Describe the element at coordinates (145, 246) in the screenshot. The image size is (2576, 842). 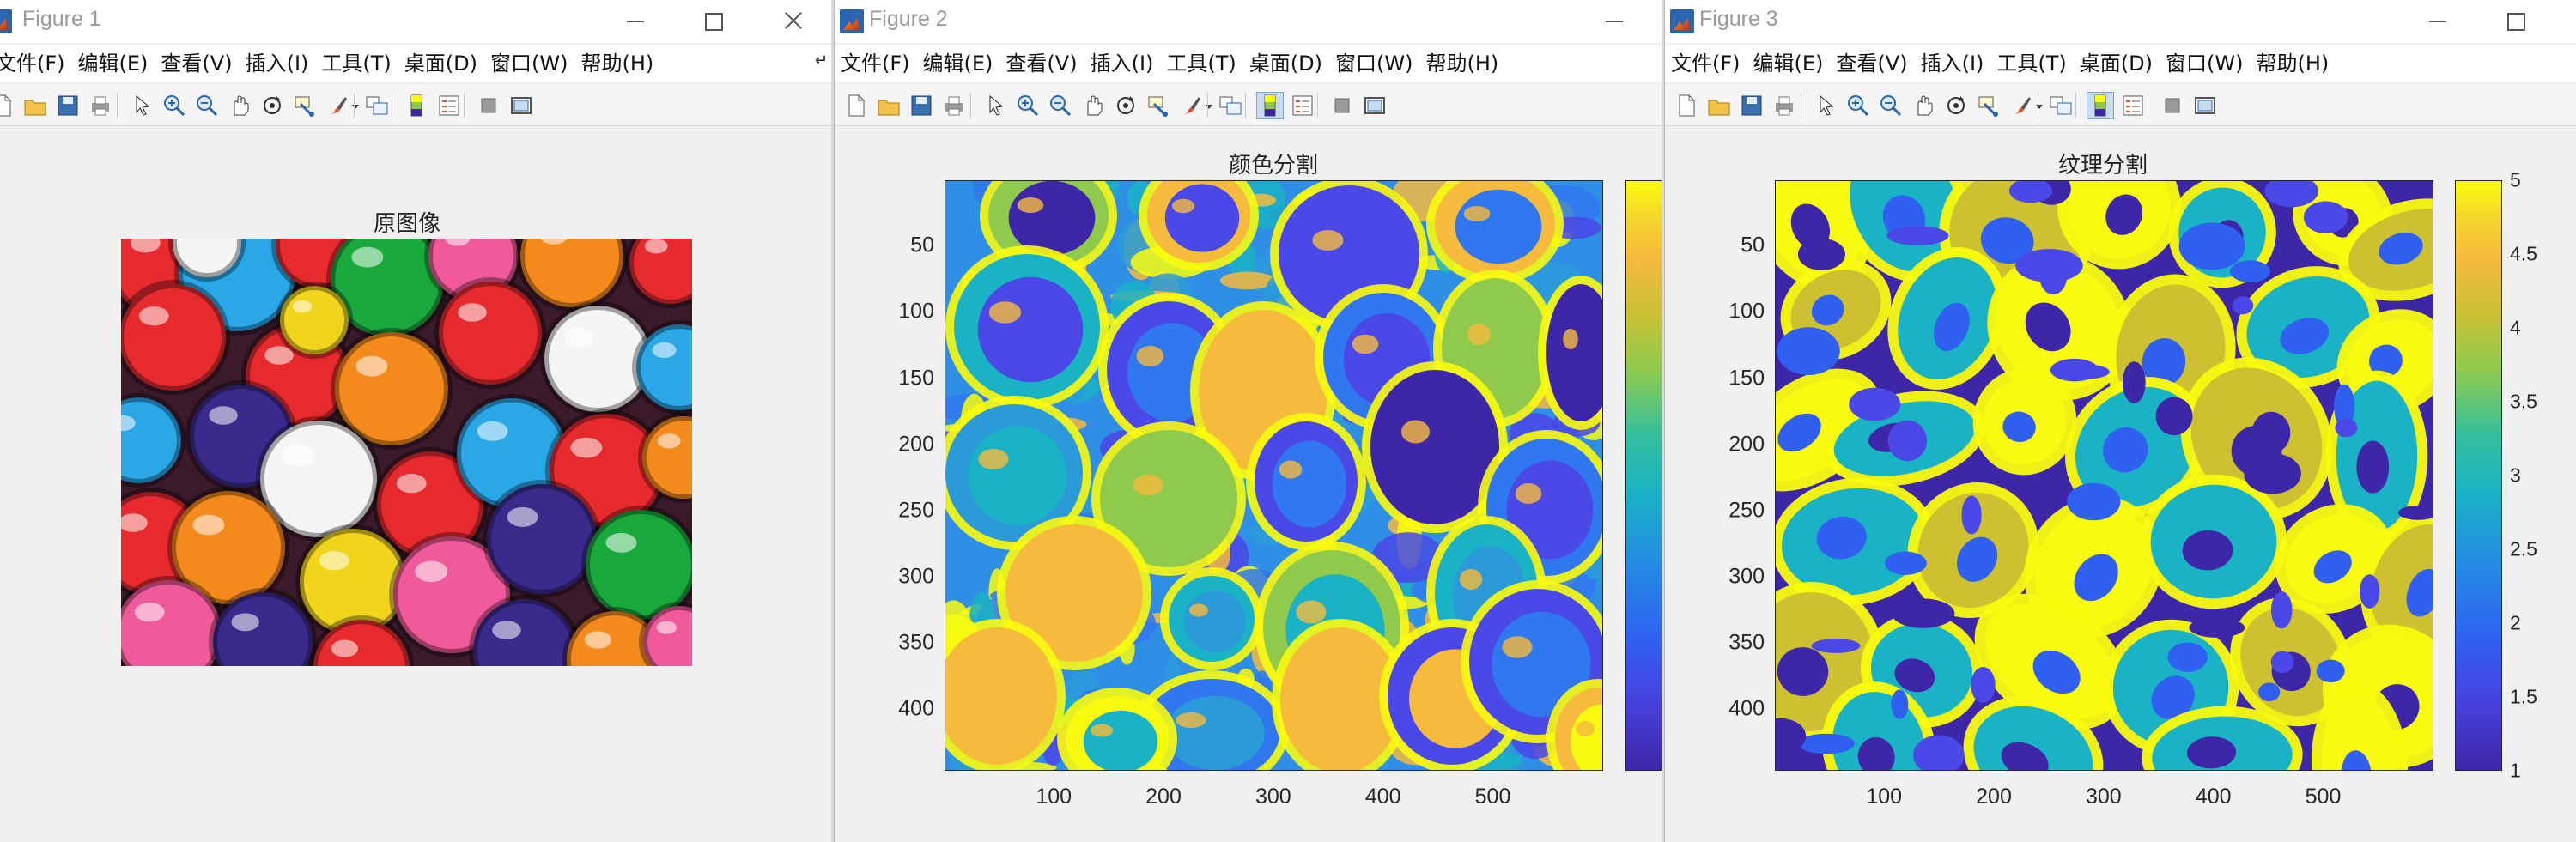
I see `gumball-highlight` at that location.